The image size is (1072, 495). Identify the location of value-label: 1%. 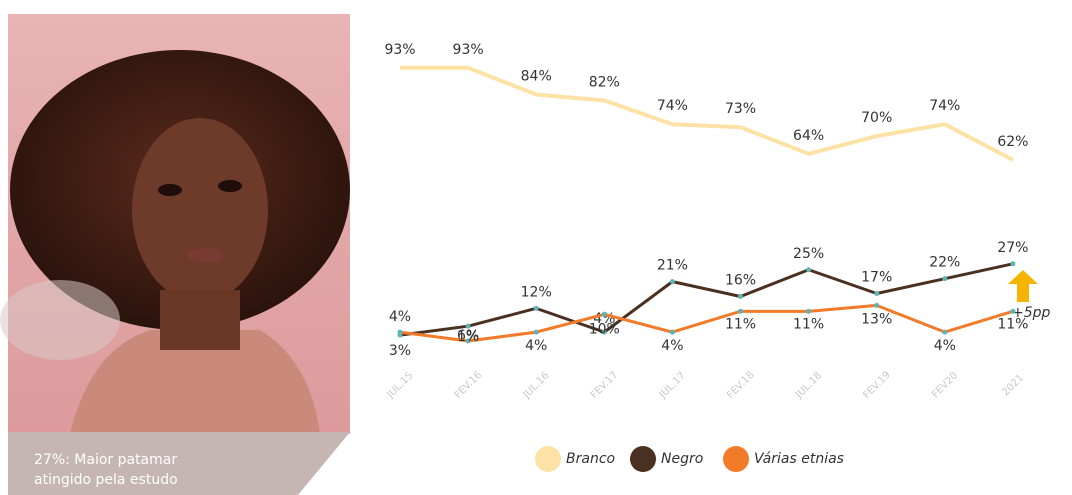
(468, 337).